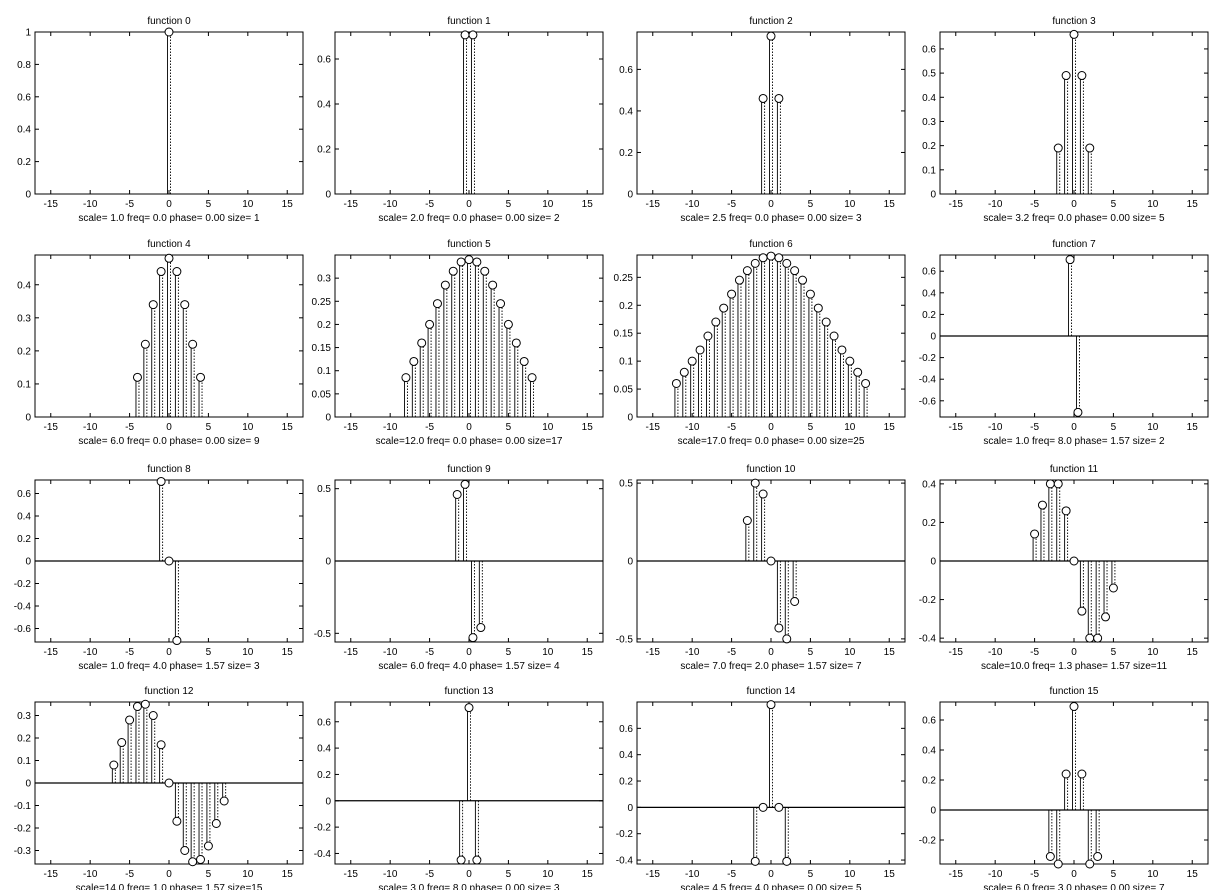 This screenshot has width=1230, height=890. Describe the element at coordinates (469, 691) in the screenshot. I see `chart-title: function 13` at that location.